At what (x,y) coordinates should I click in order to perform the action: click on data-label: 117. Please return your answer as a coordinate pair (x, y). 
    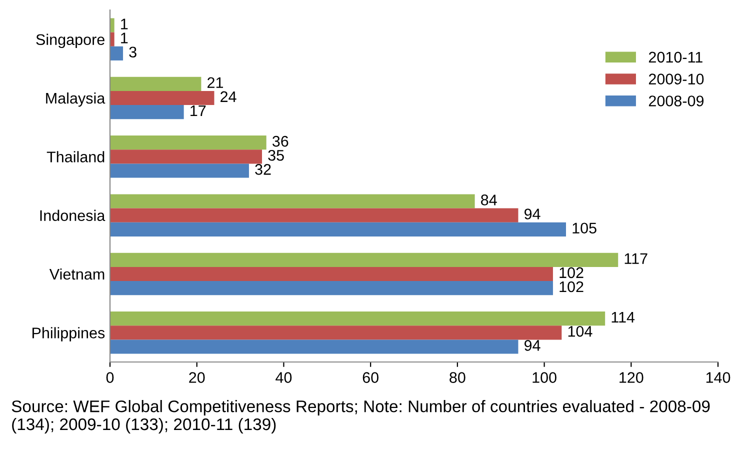
    Looking at the image, I should click on (636, 258).